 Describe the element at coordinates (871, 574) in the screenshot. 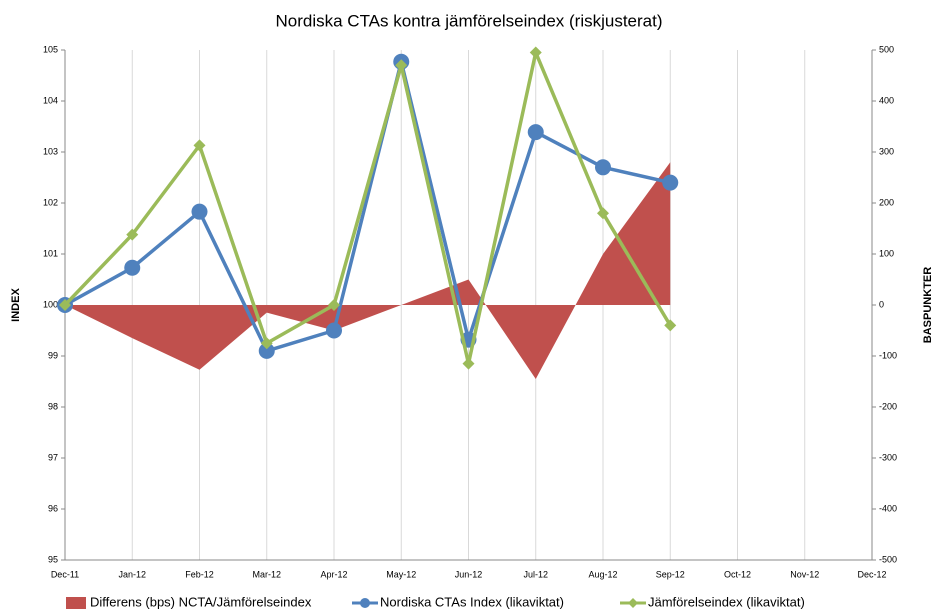

I see `x-tick-label: Dec-12` at that location.